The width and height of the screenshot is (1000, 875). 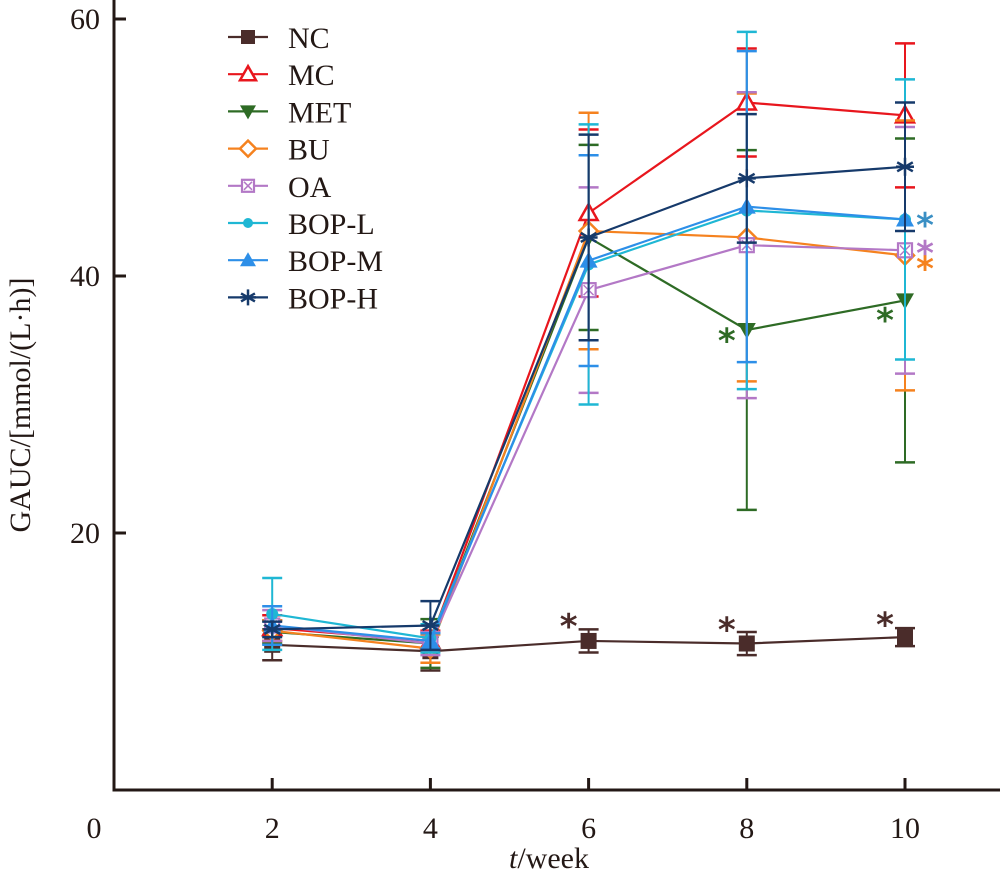 I want to click on legend-item-met: MET, so click(x=289, y=112).